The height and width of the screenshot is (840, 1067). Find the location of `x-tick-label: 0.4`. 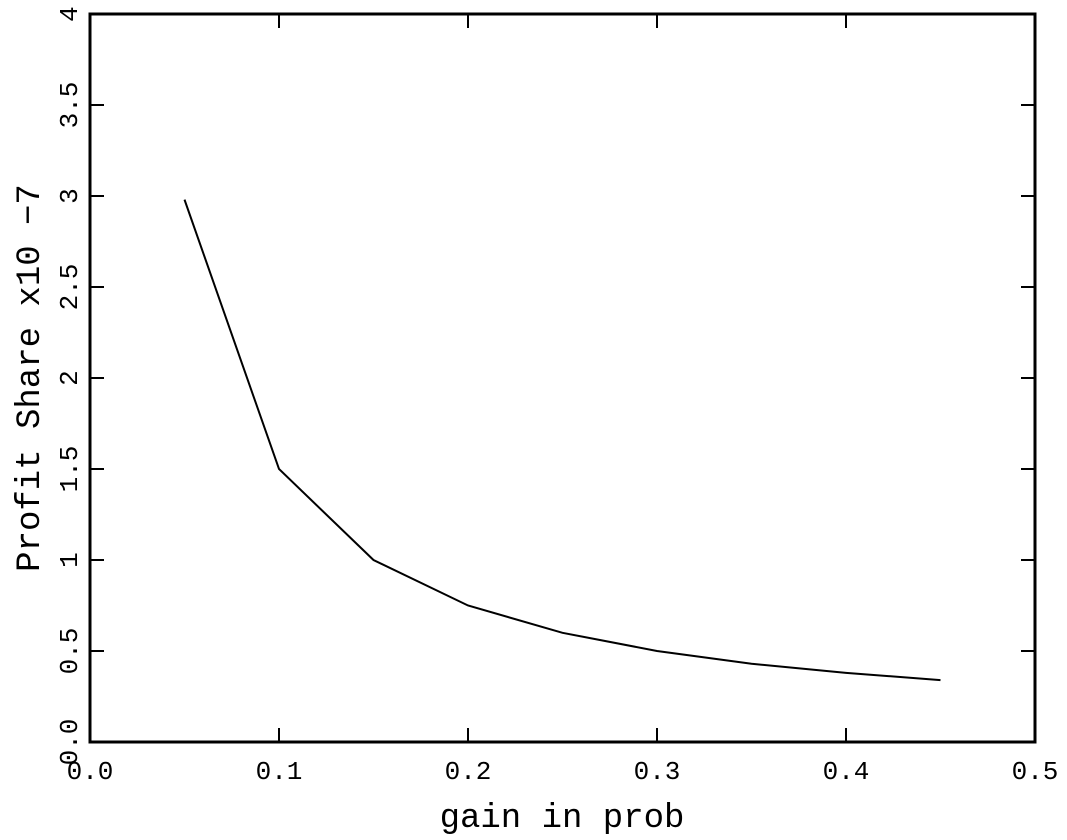

x-tick-label: 0.4 is located at coordinates (846, 772).